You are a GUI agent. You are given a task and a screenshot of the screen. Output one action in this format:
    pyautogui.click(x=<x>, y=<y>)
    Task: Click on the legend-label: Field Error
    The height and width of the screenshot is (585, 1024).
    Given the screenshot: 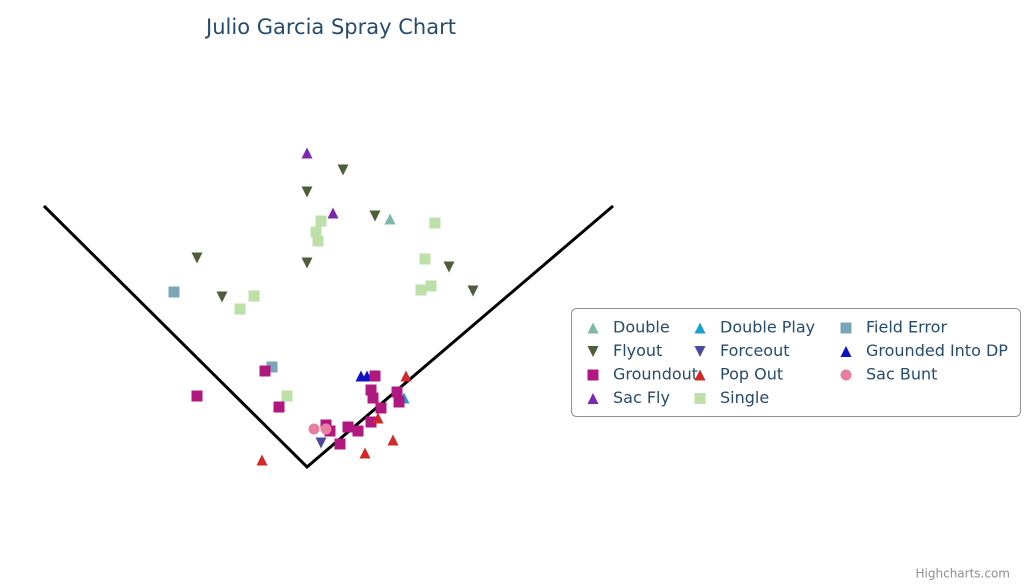 What is the action you would take?
    pyautogui.click(x=906, y=327)
    